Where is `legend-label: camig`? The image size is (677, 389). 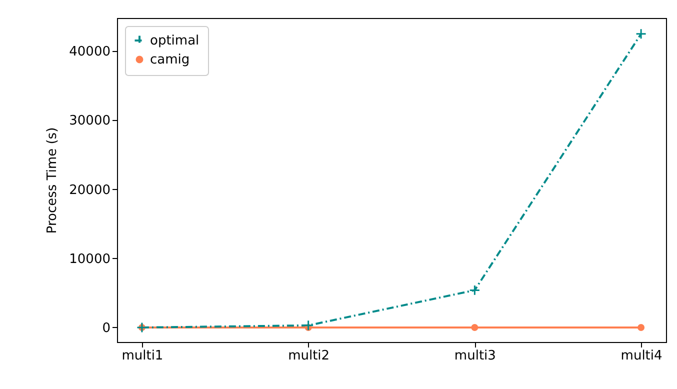 legend-label: camig is located at coordinates (170, 60).